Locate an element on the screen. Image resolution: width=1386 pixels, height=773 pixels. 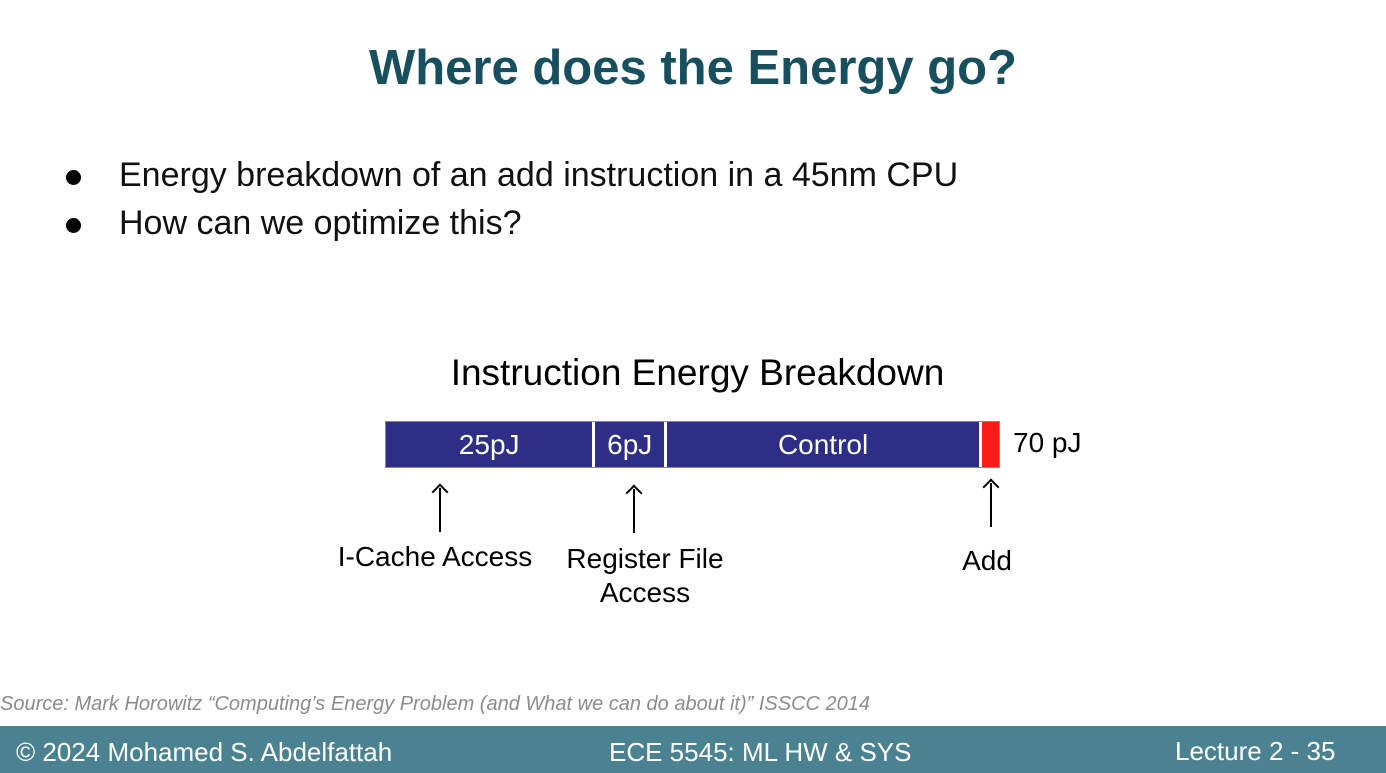
segment-control: Control is located at coordinates (823, 444).